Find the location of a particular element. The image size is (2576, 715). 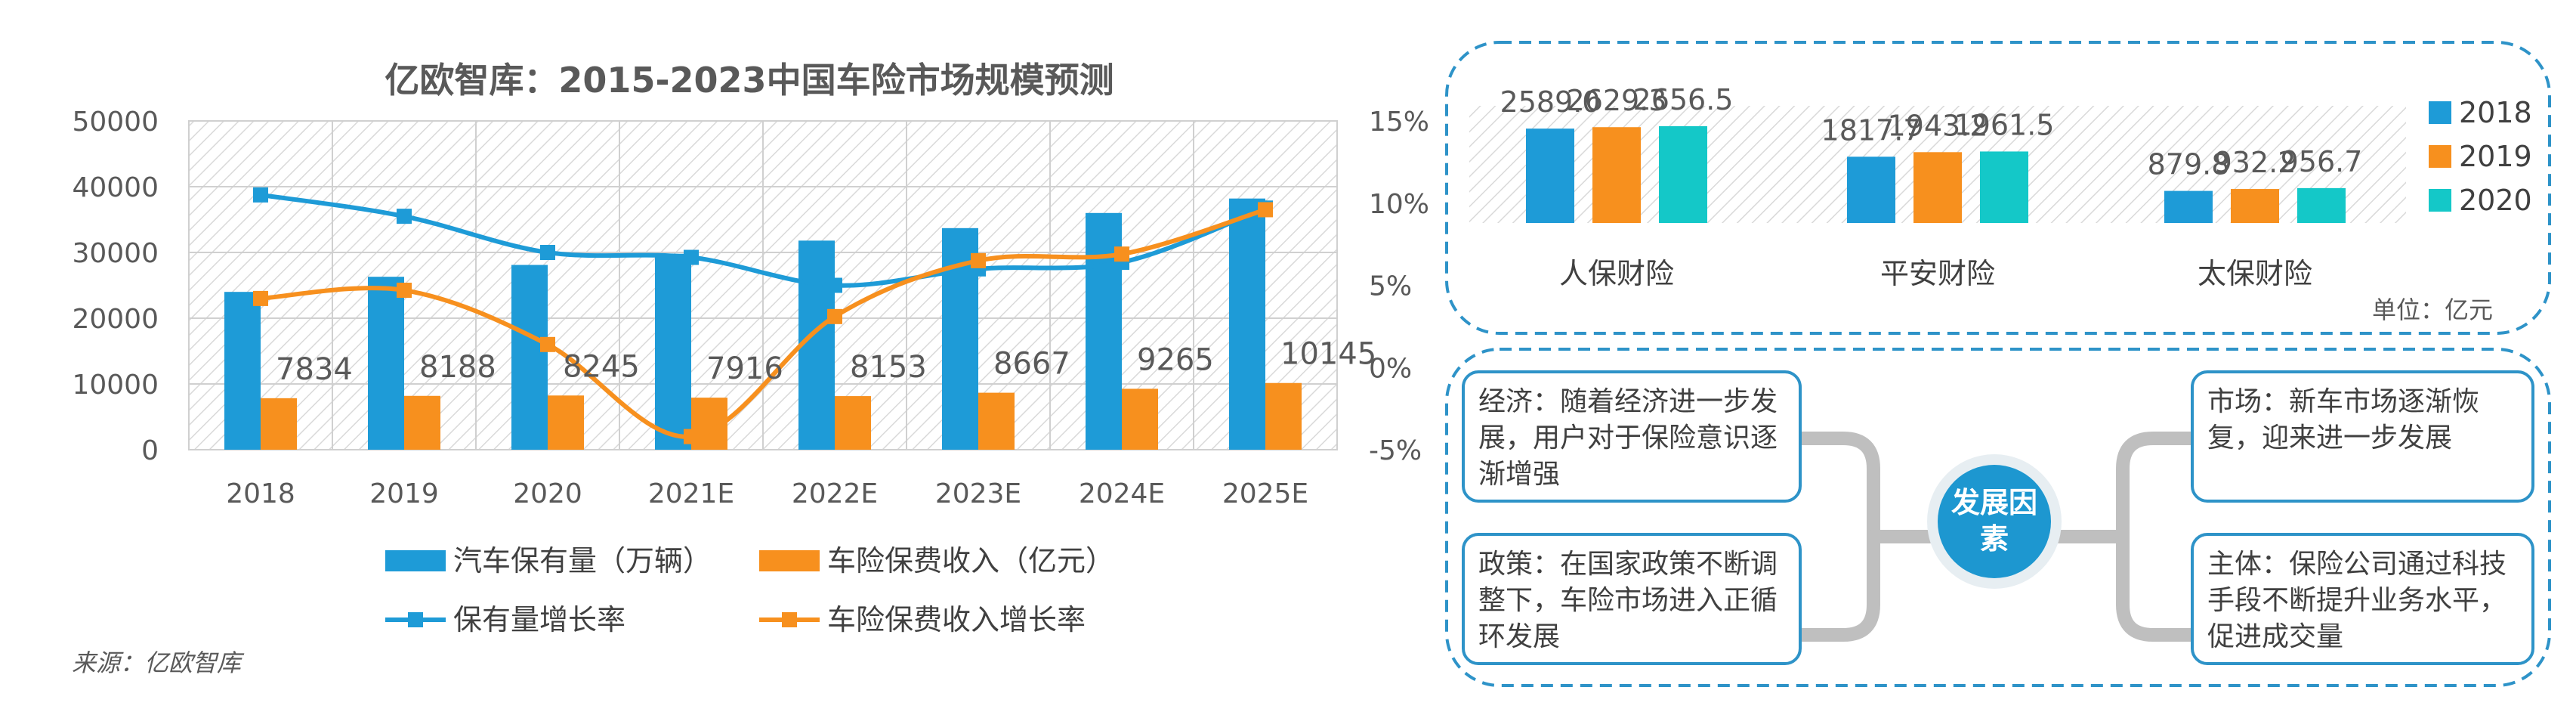

y-left-tick-label: 20000 is located at coordinates (115, 319).